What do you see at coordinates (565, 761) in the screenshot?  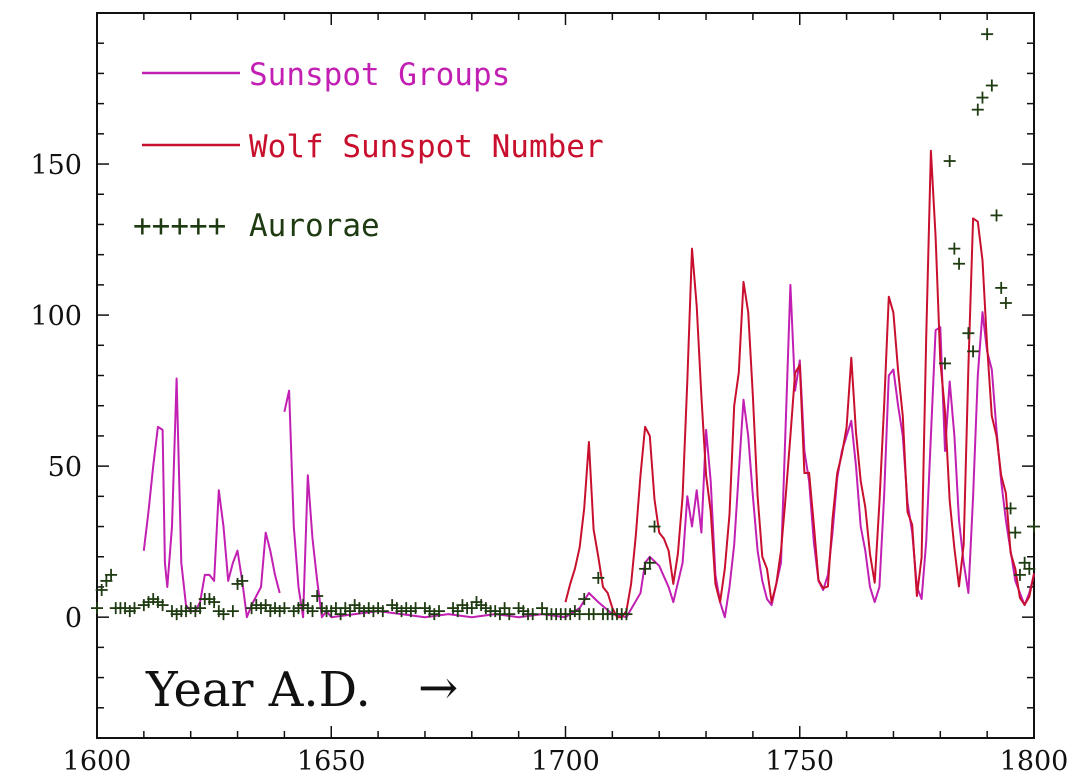 I see `x-tick-label: 1700` at bounding box center [565, 761].